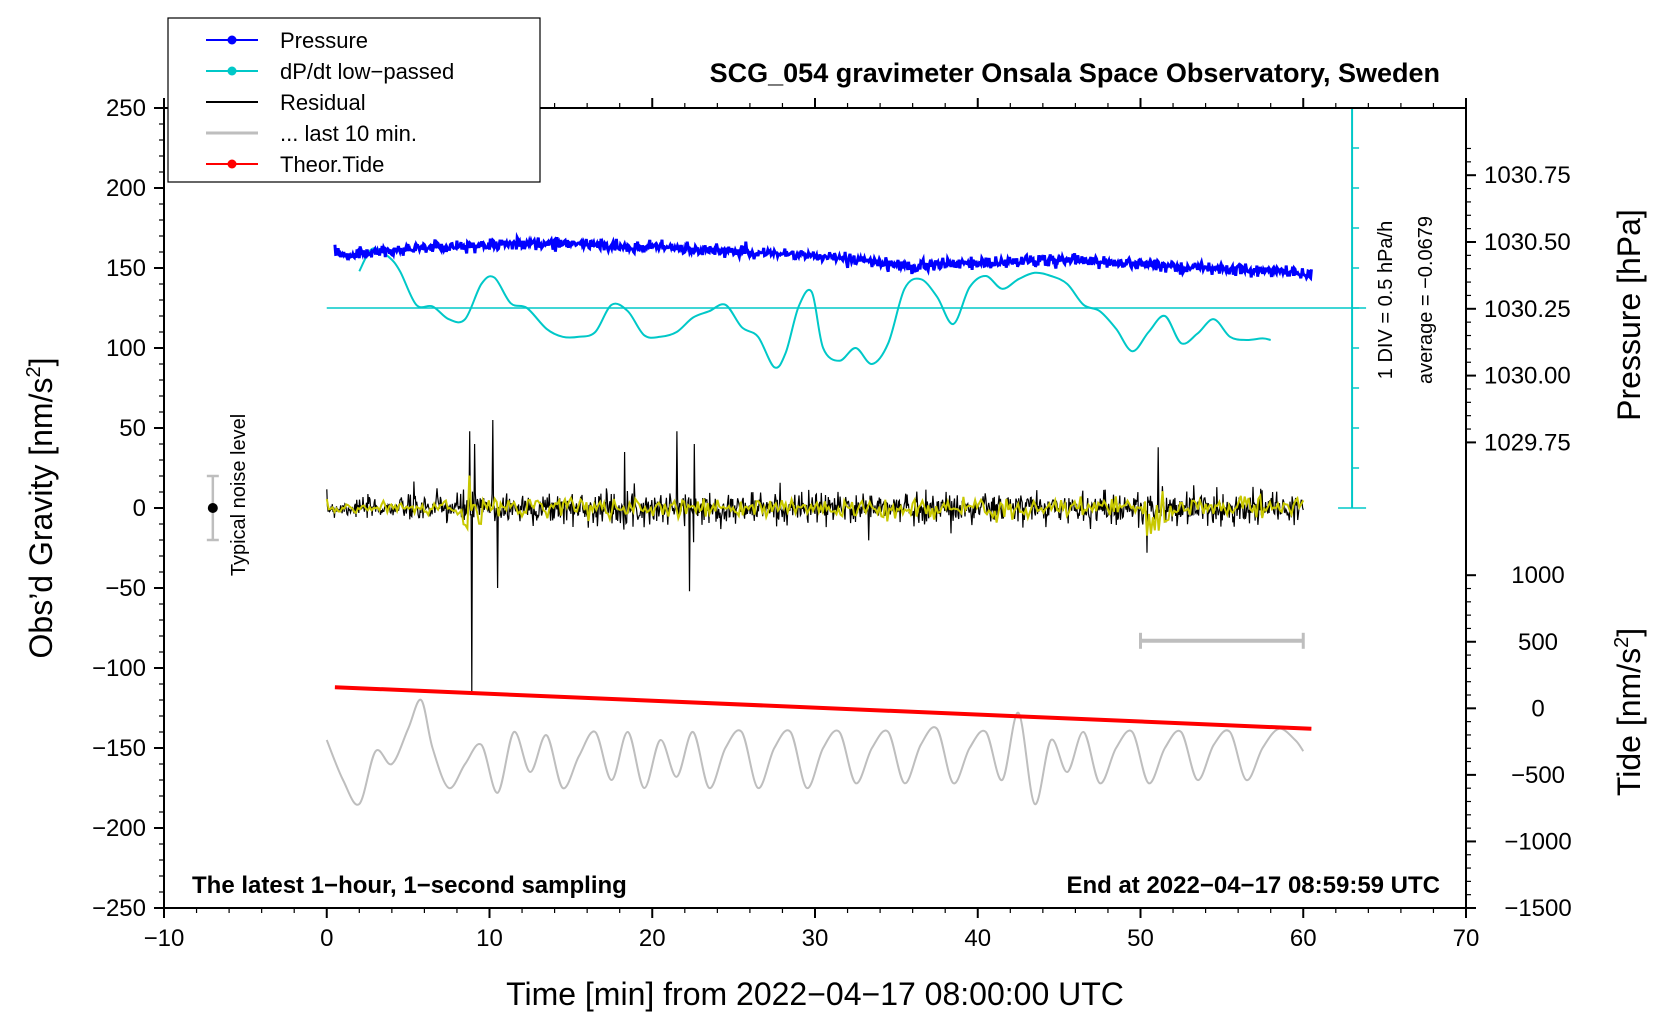  Describe the element at coordinates (41, 362) in the screenshot. I see `y-axis-title-main-close: ]` at that location.